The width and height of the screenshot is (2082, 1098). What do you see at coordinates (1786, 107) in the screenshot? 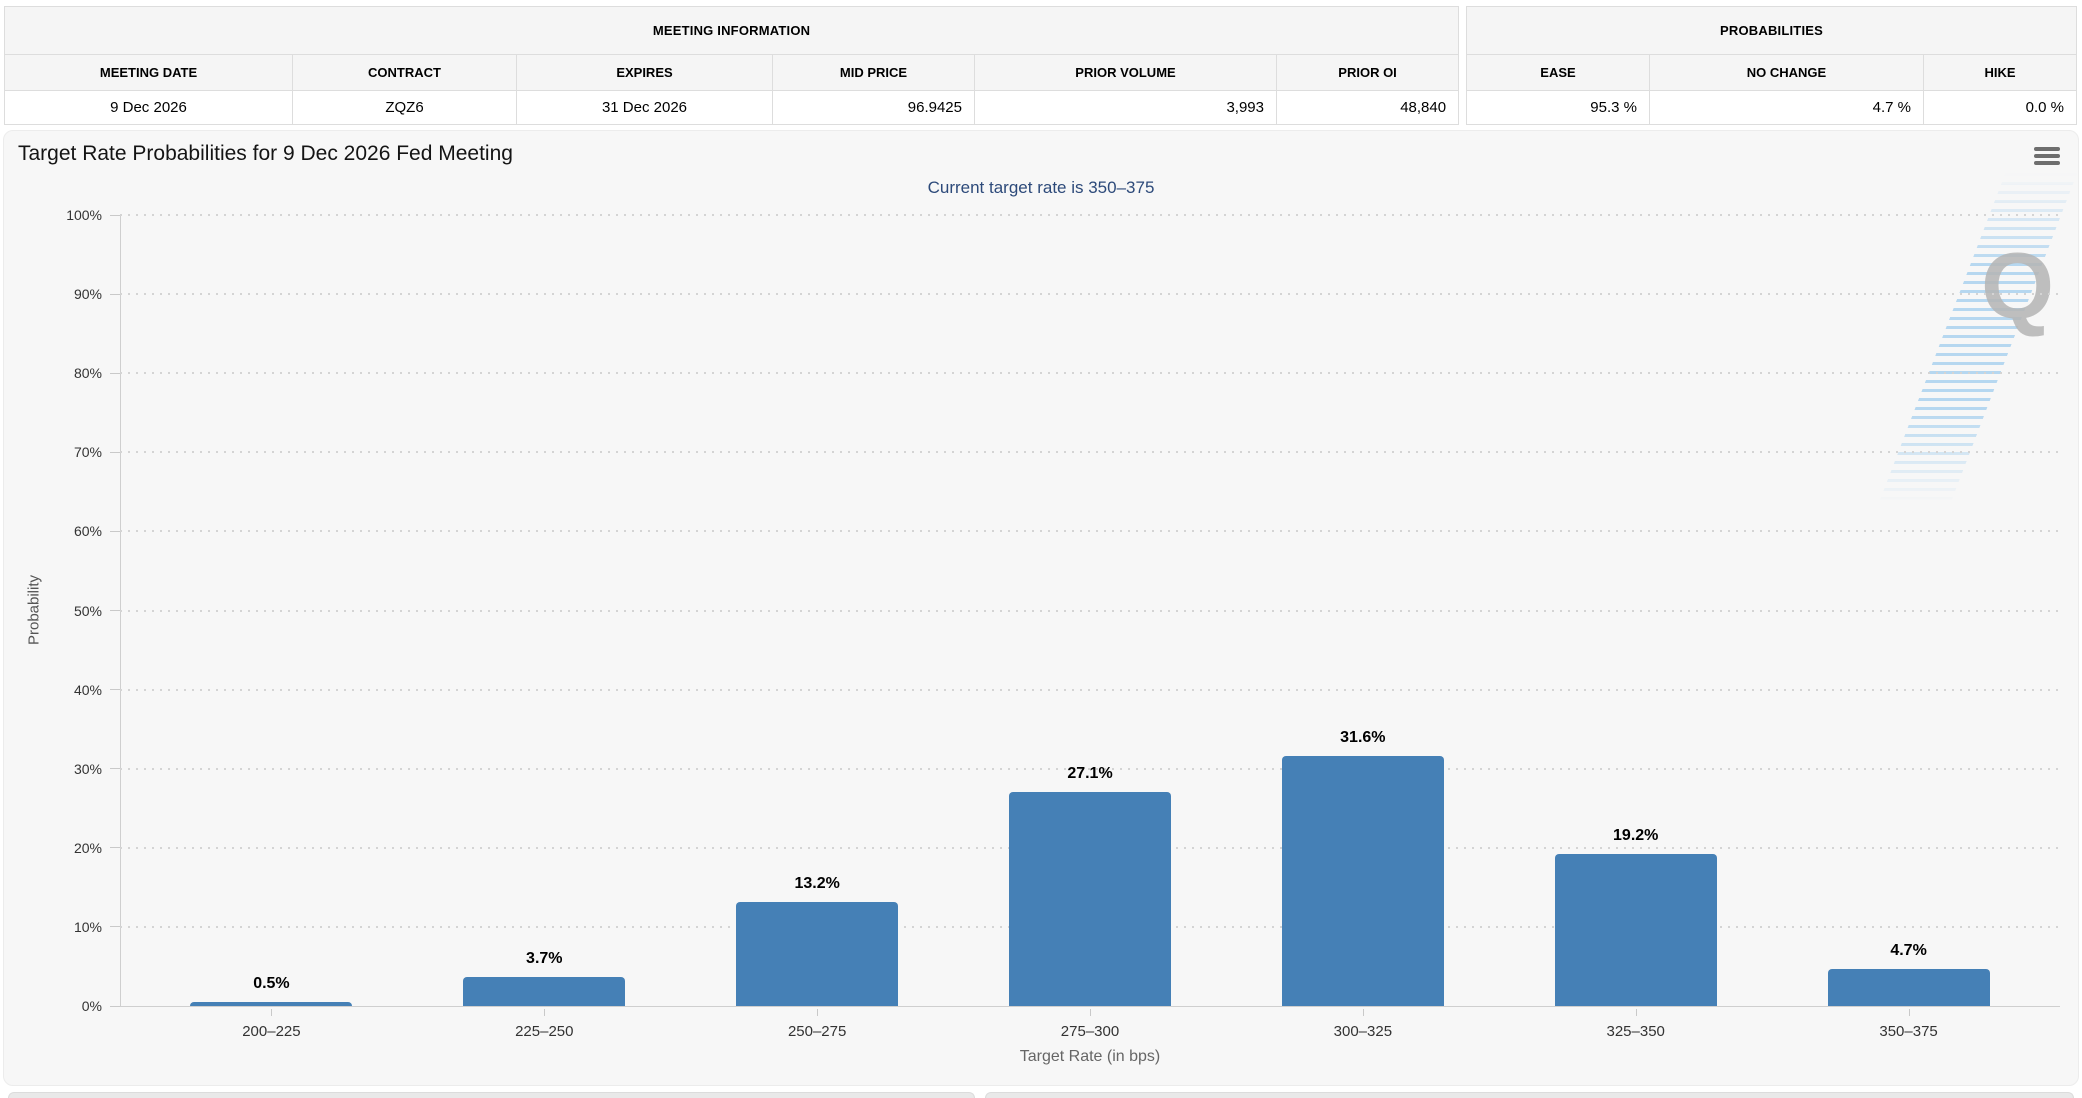
I see `no-change-value: 4.7 %` at bounding box center [1786, 107].